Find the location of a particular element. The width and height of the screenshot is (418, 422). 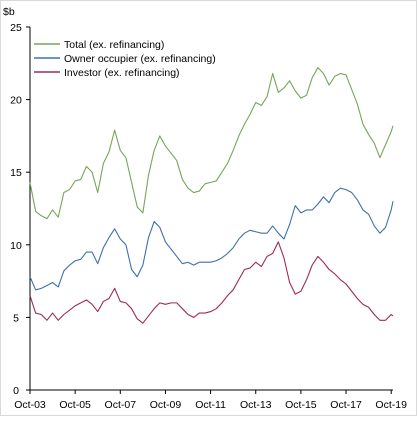

x-tick-label: Oct-05 is located at coordinates (75, 405).